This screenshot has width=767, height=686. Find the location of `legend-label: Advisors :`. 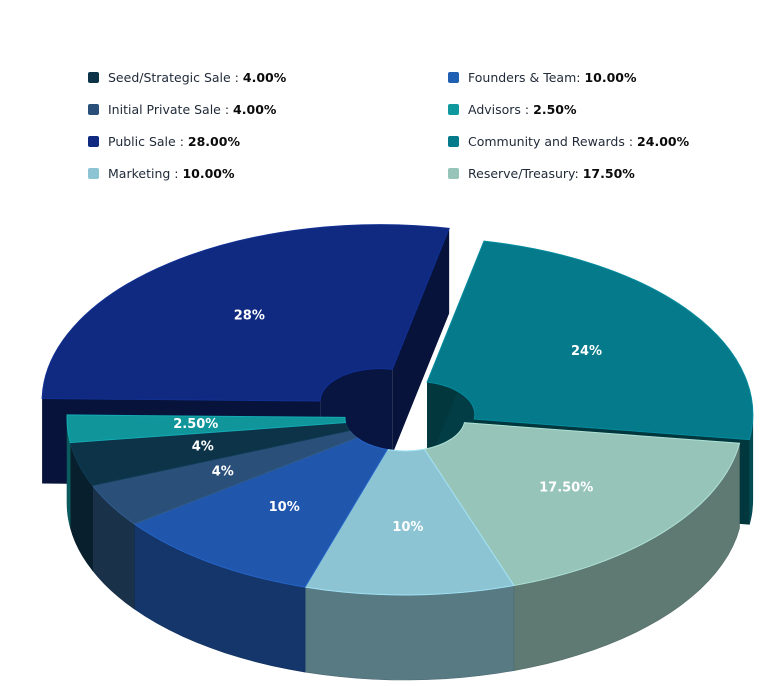

legend-label: Advisors : is located at coordinates (499, 109).